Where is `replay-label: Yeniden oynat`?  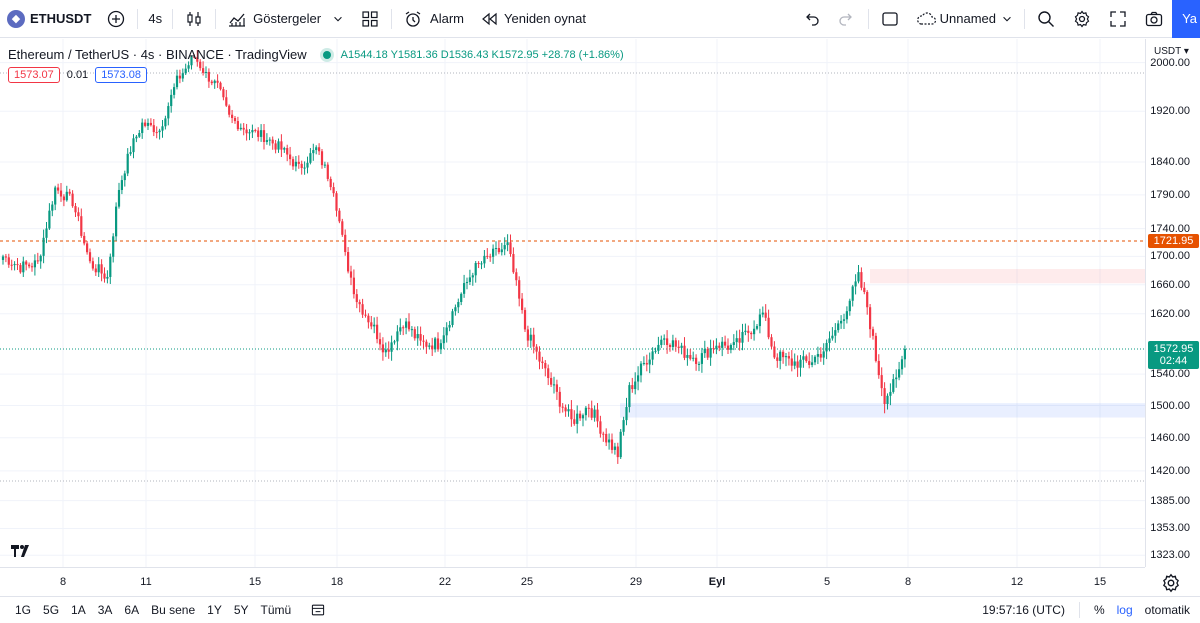 replay-label: Yeniden oynat is located at coordinates (545, 18).